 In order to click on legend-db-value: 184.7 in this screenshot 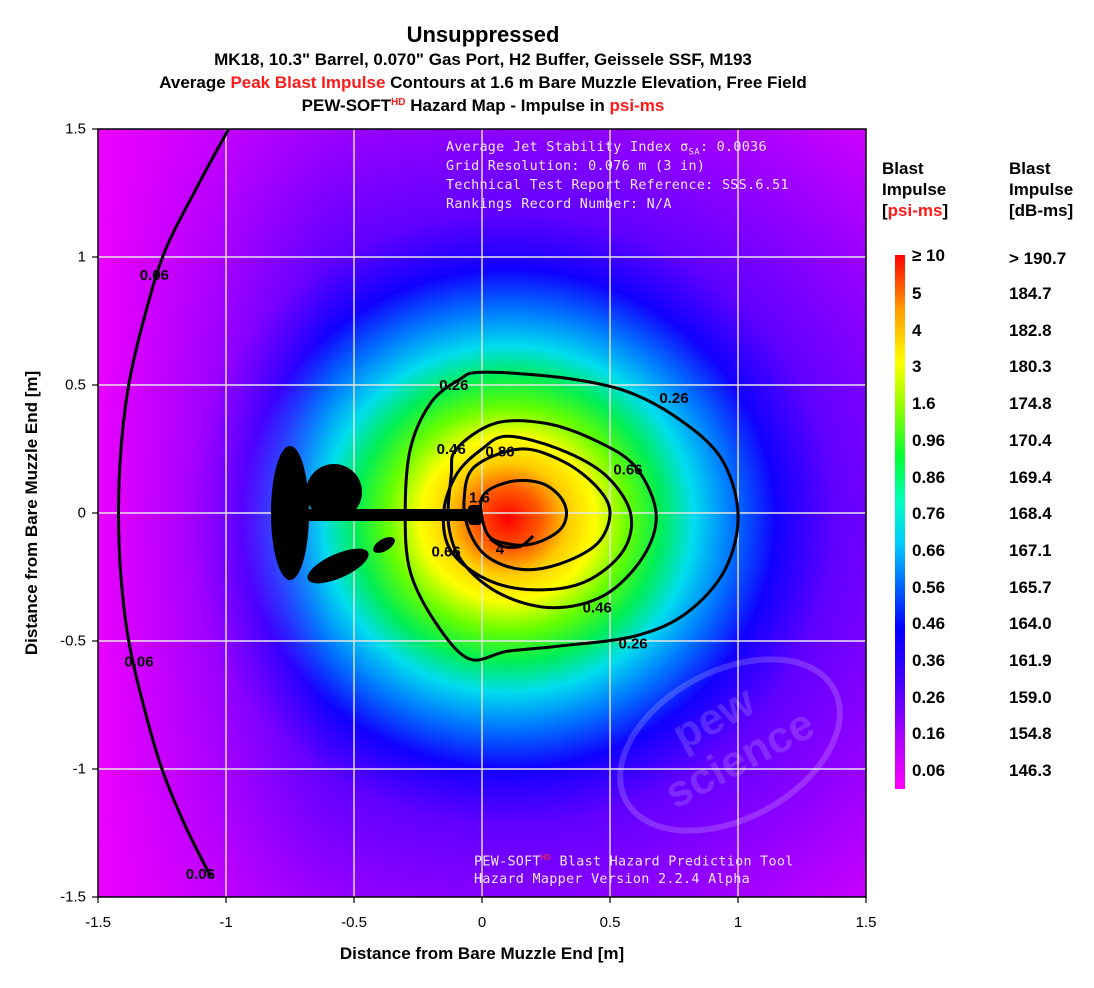, I will do `click(1030, 293)`.